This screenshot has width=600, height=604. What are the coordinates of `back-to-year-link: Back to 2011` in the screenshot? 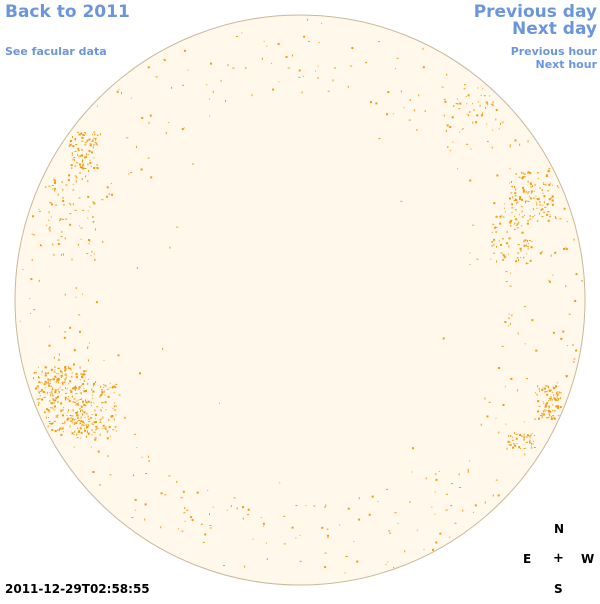 It's located at (67, 12).